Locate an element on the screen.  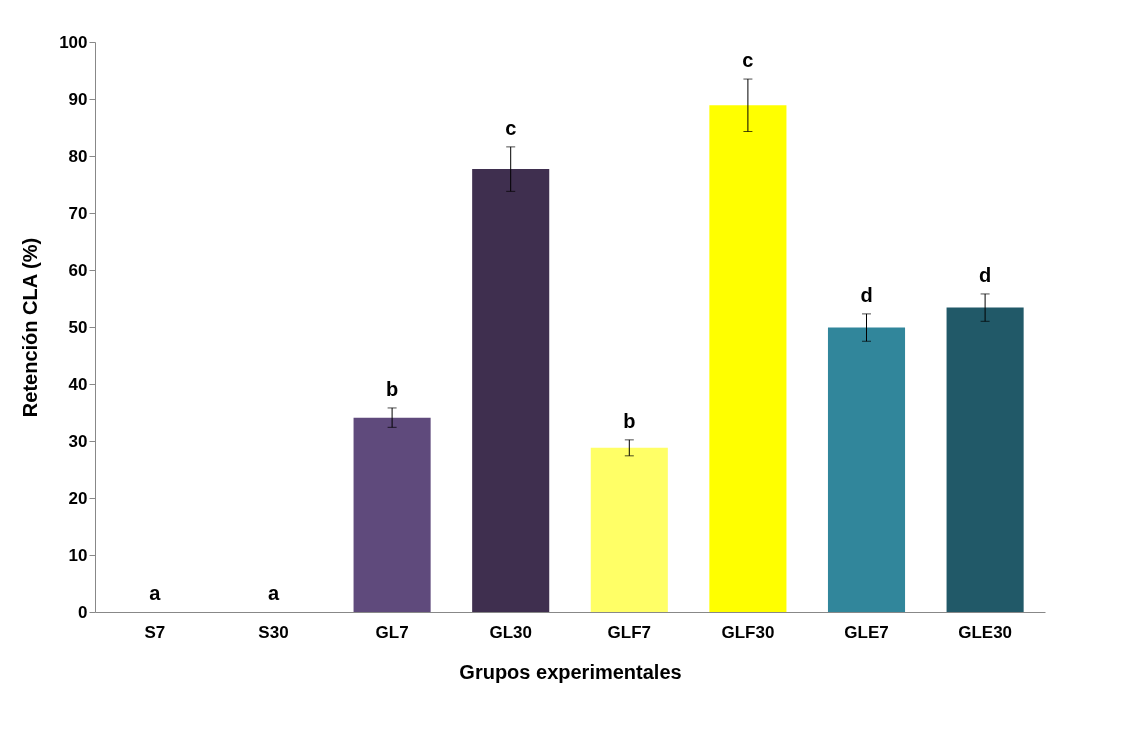
x-tick-label: GLE30 is located at coordinates (985, 632).